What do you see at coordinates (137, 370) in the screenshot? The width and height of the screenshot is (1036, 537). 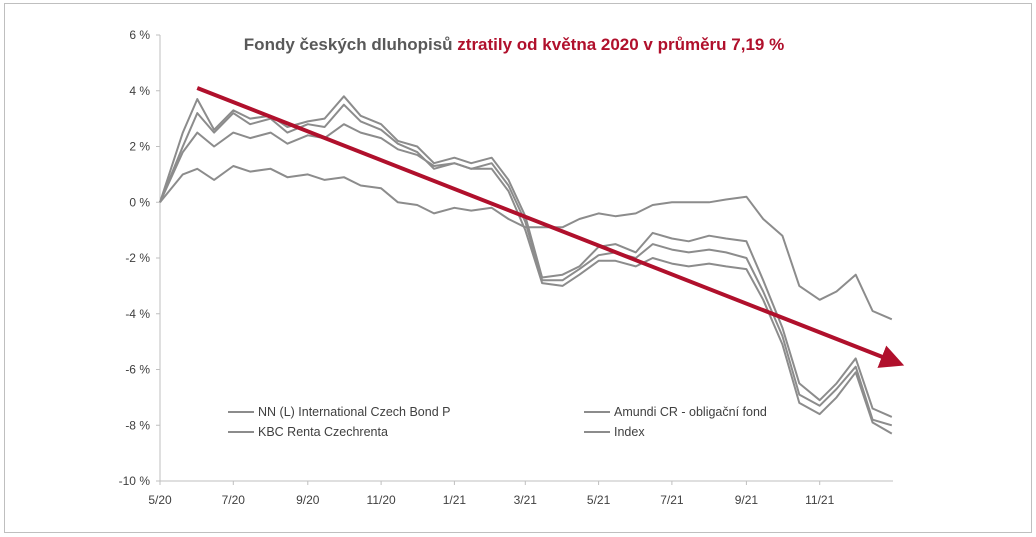 I see `y-tick-label: -6 %` at bounding box center [137, 370].